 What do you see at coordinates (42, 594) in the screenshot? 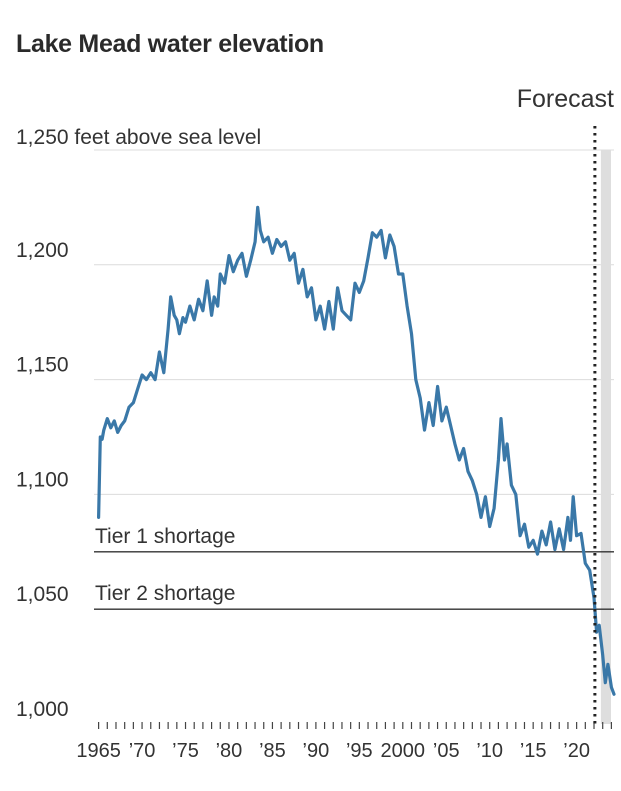
I see `y-tick-label: 1,050` at bounding box center [42, 594].